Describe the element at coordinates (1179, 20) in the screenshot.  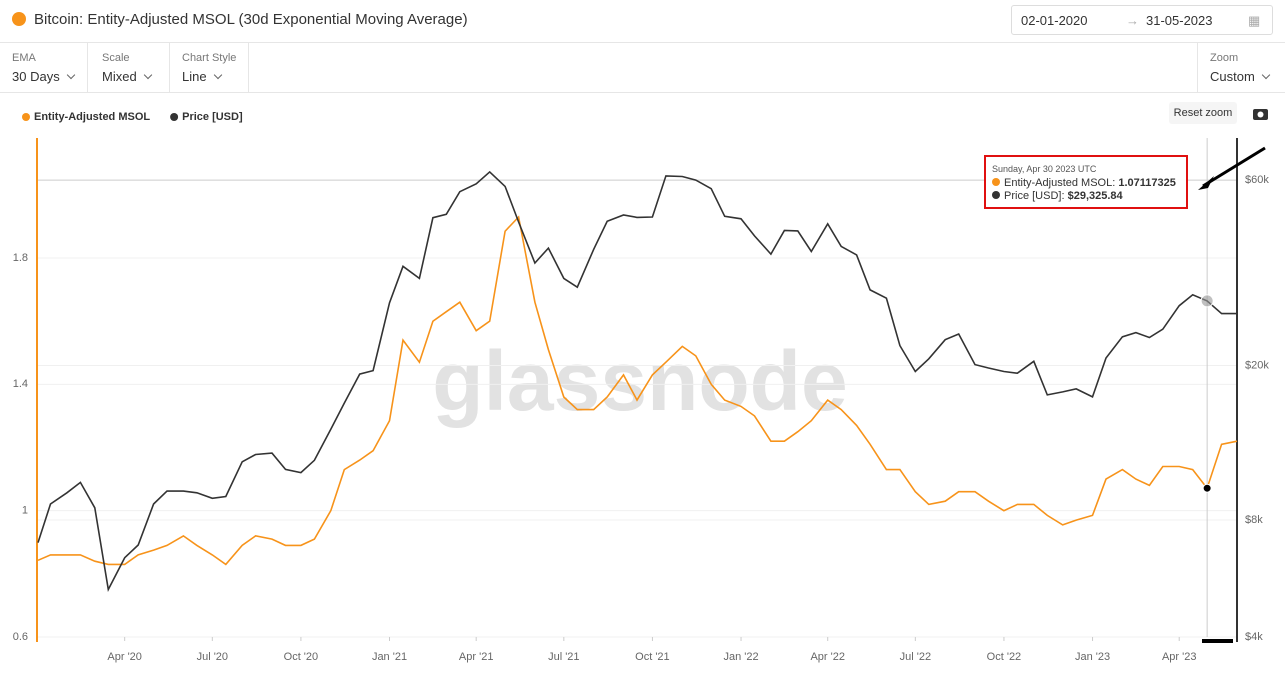
I see `date-to: 31-05-2023` at that location.